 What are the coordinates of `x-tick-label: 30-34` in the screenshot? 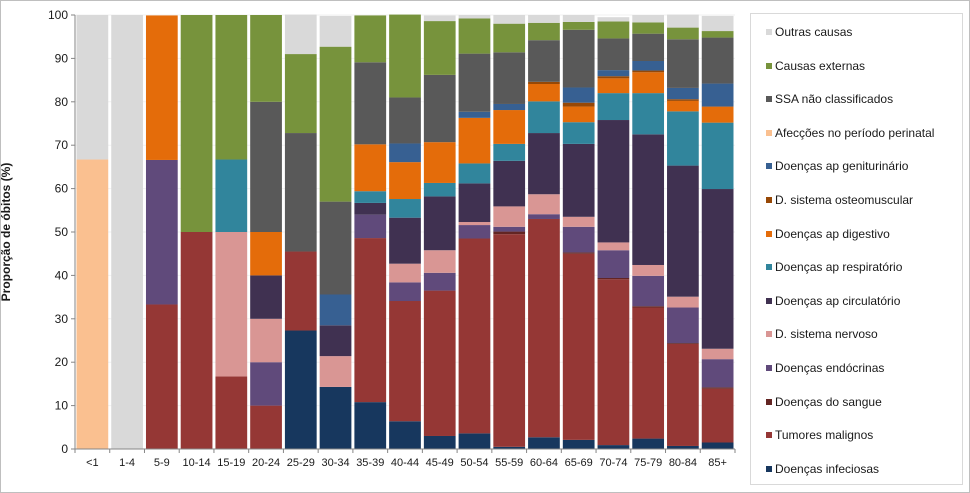 It's located at (335, 463).